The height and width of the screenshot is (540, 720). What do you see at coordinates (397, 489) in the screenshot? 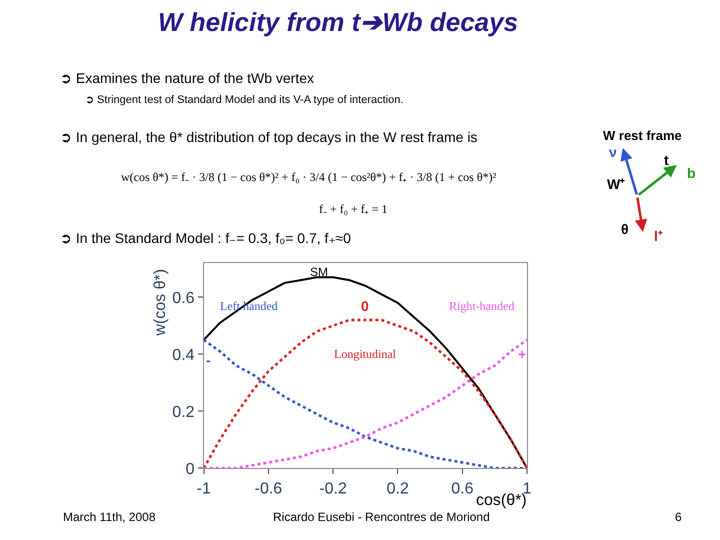
I see `x-tick-label: 0.2` at bounding box center [397, 489].